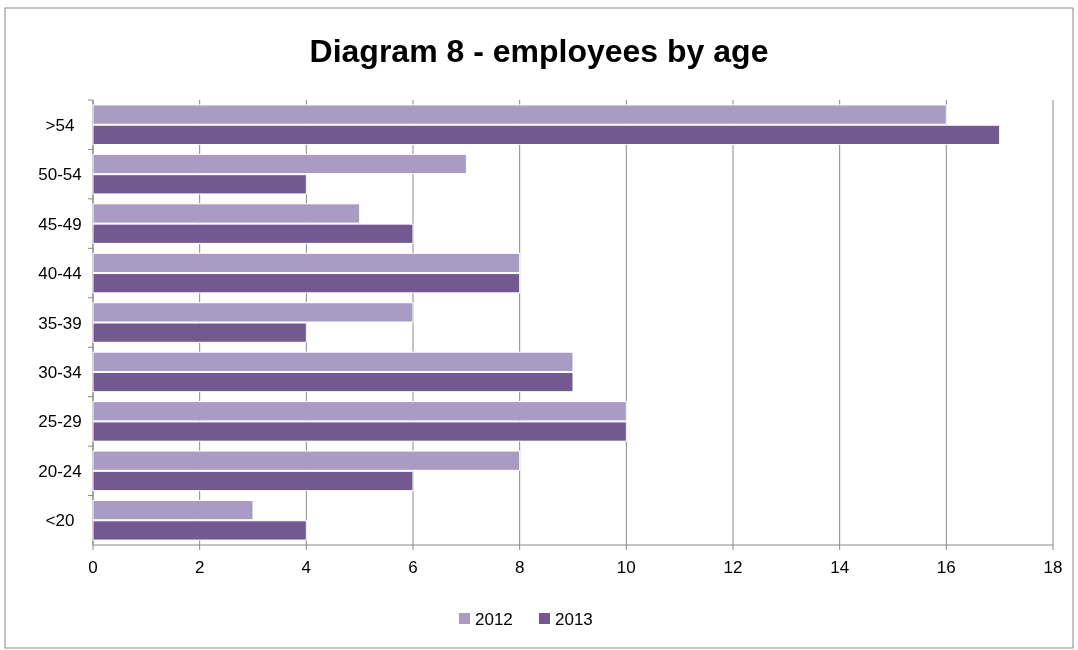 Image resolution: width=1078 pixels, height=650 pixels. What do you see at coordinates (946, 567) in the screenshot?
I see `x-tick-label: 16` at bounding box center [946, 567].